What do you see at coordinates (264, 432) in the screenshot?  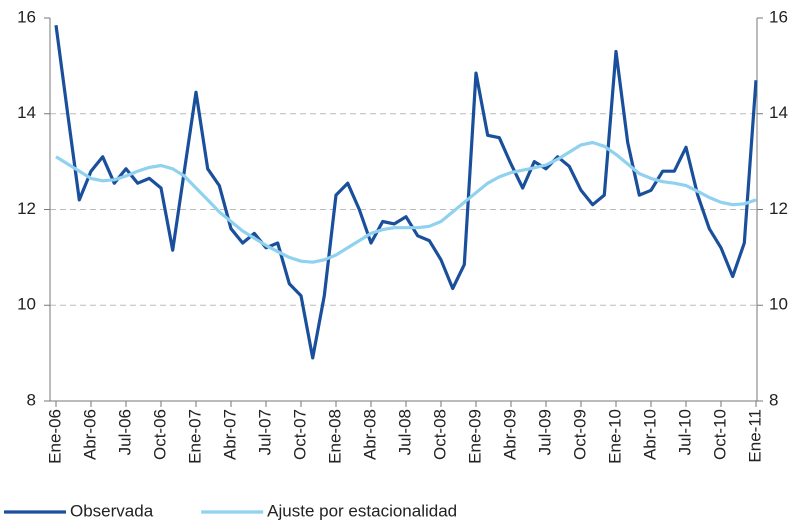 I see `x-tick-label: Jul-07` at bounding box center [264, 432].